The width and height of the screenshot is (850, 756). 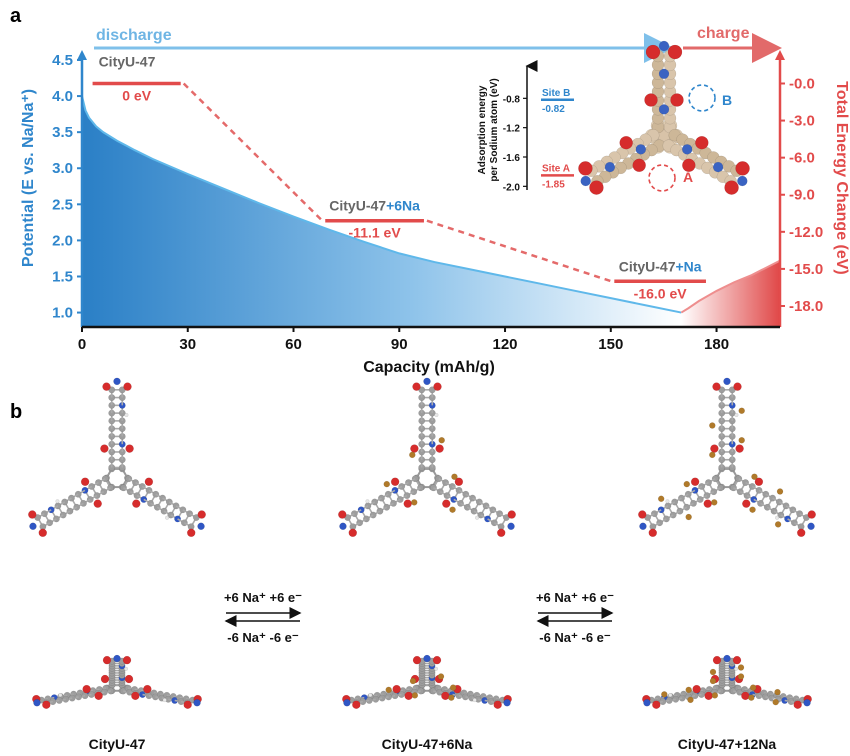 I want to click on inset-site-value-1: -1.85, so click(x=553, y=184).